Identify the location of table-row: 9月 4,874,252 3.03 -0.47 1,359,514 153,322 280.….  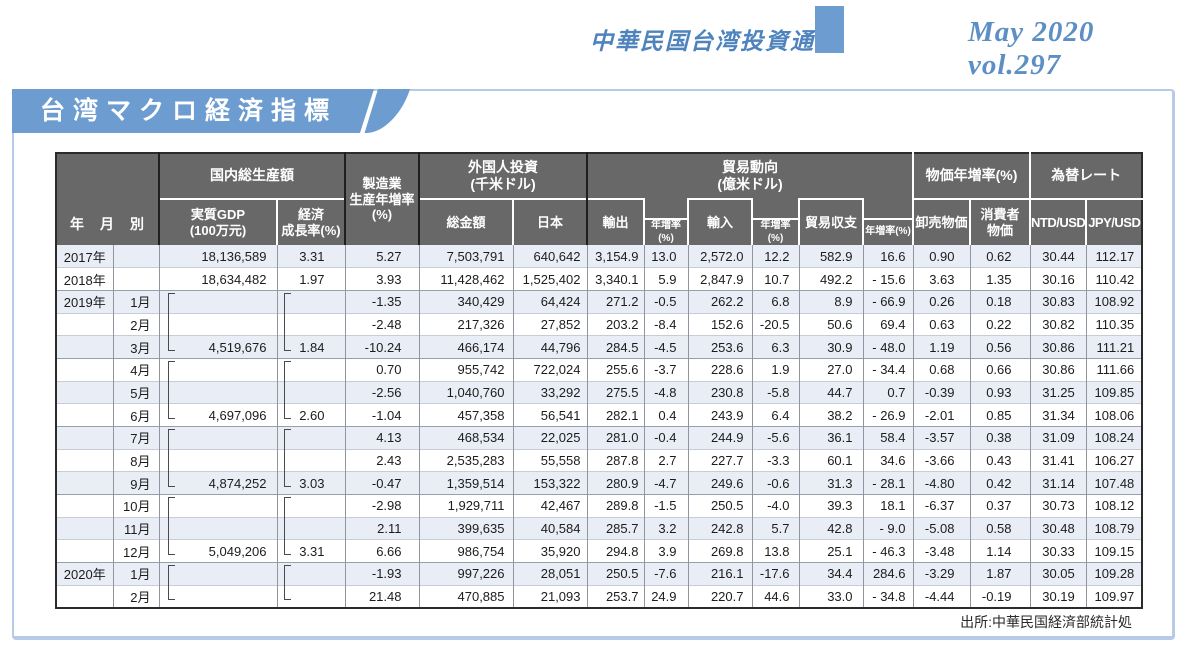
(599, 462).